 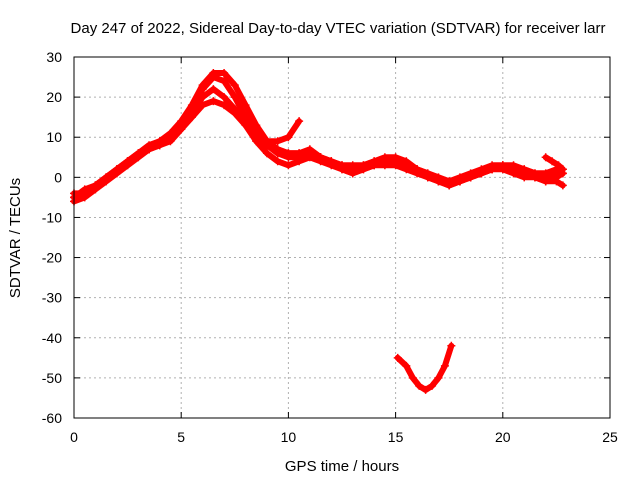 What do you see at coordinates (344, 437) in the screenshot?
I see `x-tick-labels: 0 5 10 15 20 25` at bounding box center [344, 437].